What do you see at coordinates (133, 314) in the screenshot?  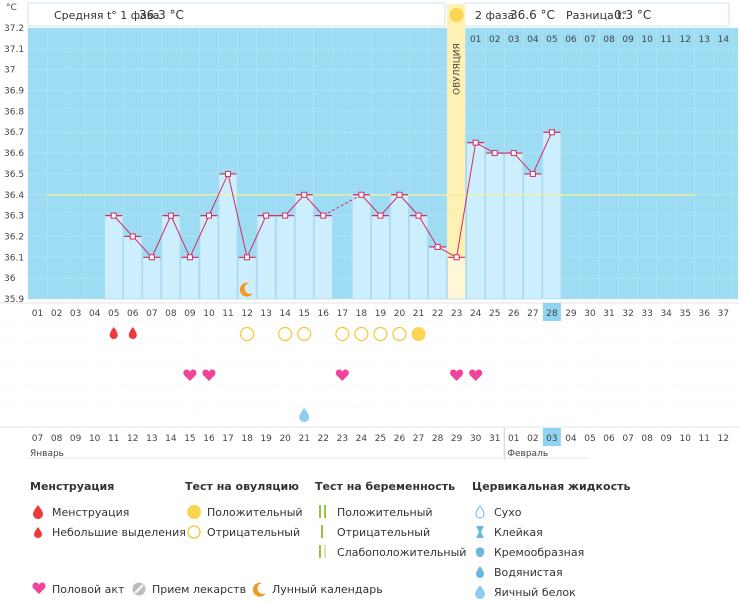 I see `cycle-day-label: 06` at bounding box center [133, 314].